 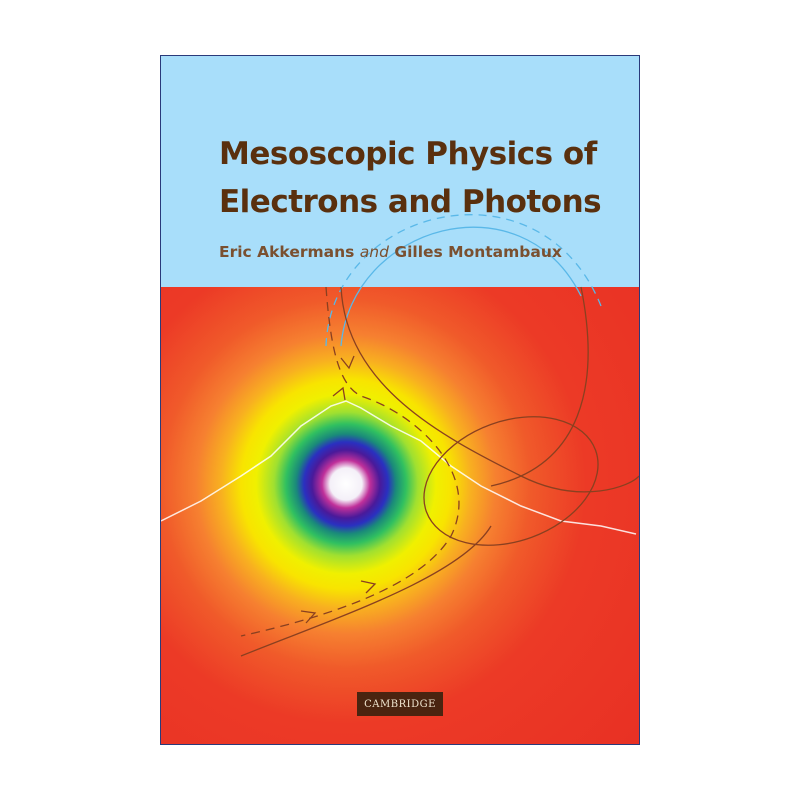 I want to click on author-conjunction: and, so click(x=374, y=252).